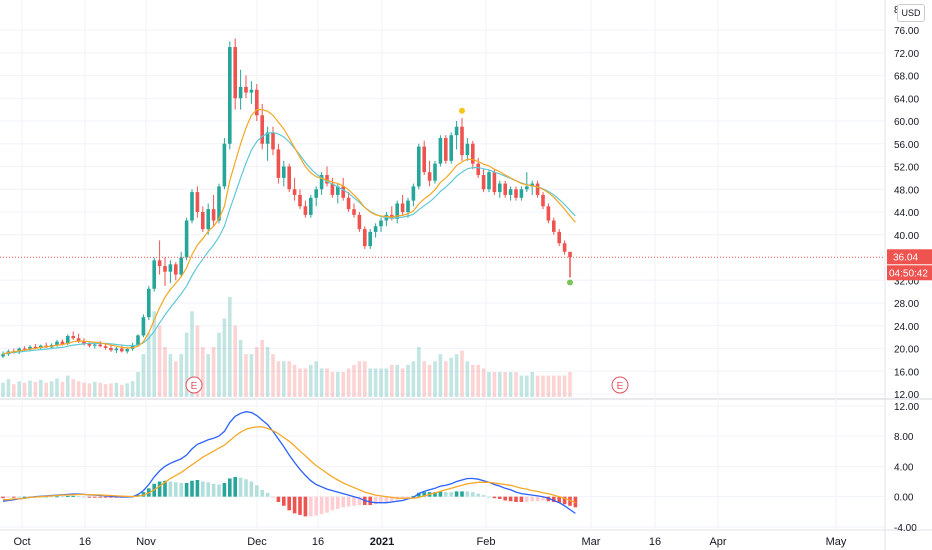 The width and height of the screenshot is (932, 550). I want to click on time-axis: Oct 16 Nov Dec 16 2021 Feb Mar 16 Apr May, so click(429, 542).